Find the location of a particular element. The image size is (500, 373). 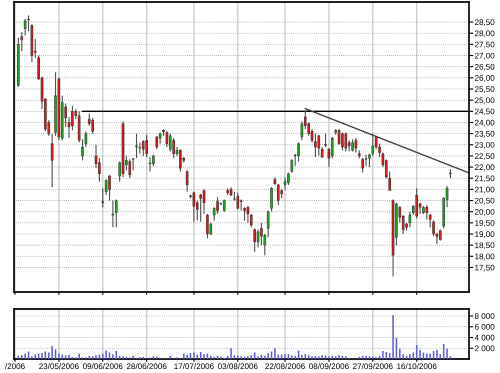

y-tick-label: 18,50 is located at coordinates (484, 246).